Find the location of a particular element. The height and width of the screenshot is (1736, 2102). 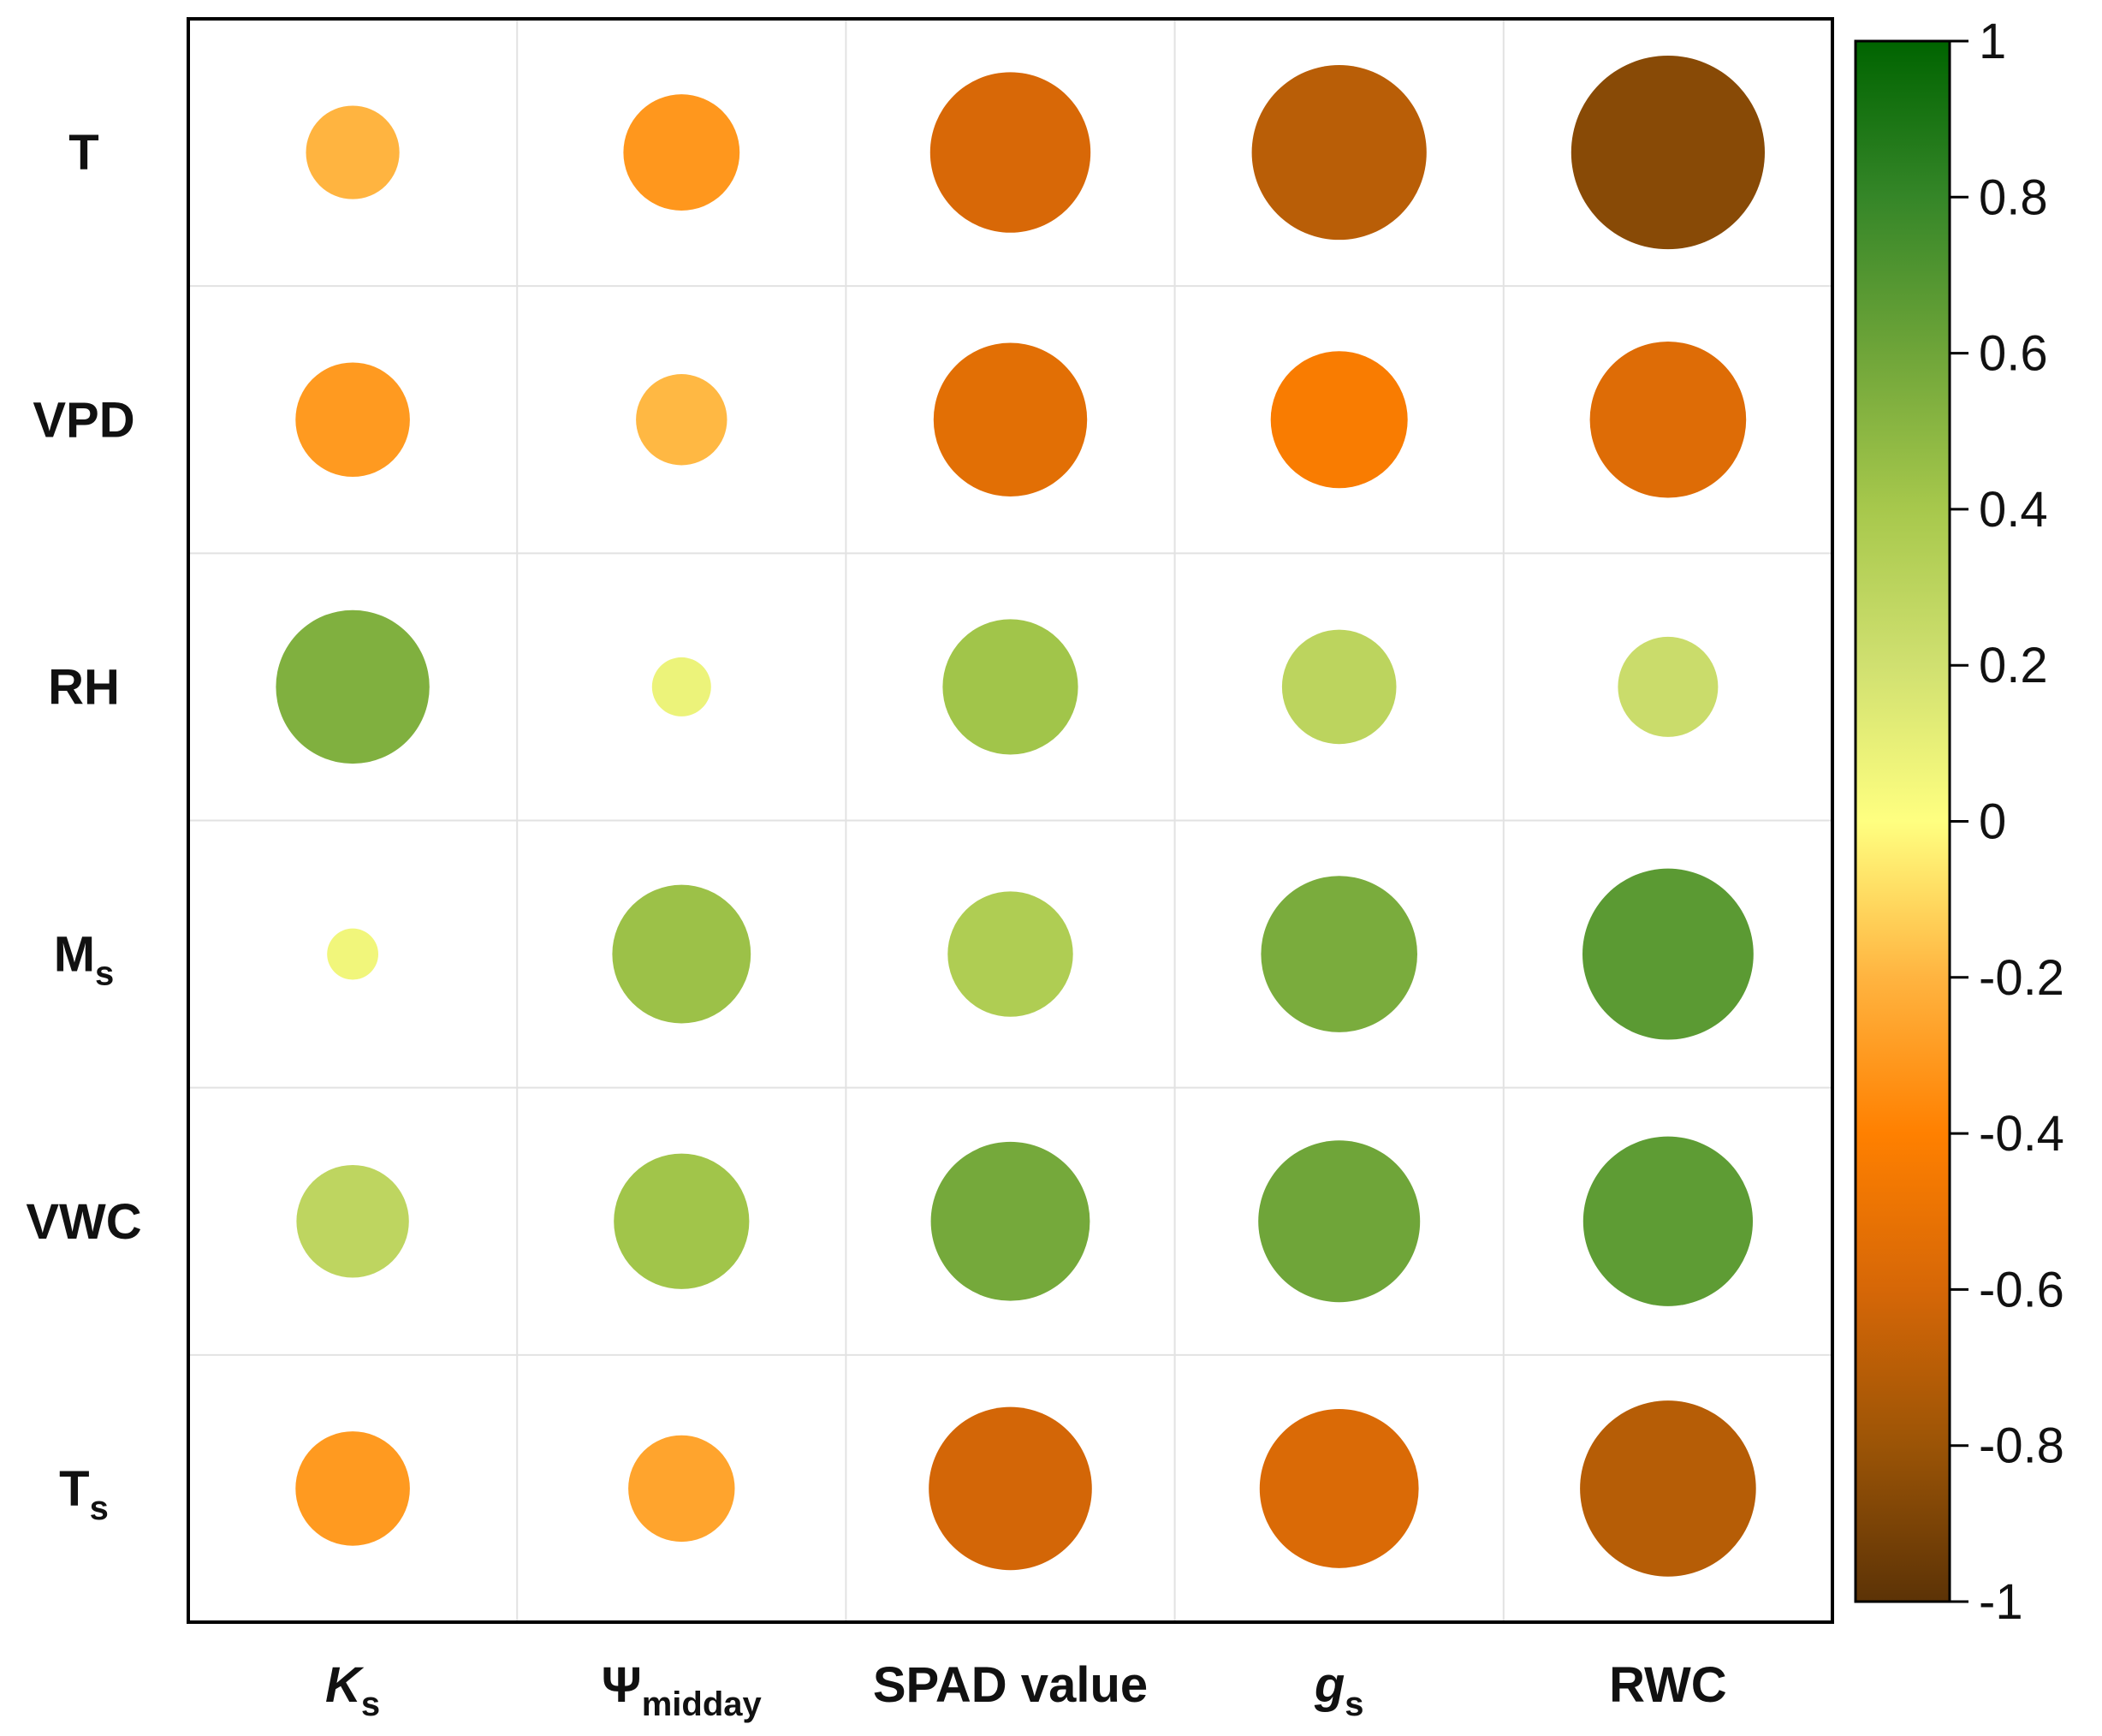

row-label-RH: RH is located at coordinates (84, 687).